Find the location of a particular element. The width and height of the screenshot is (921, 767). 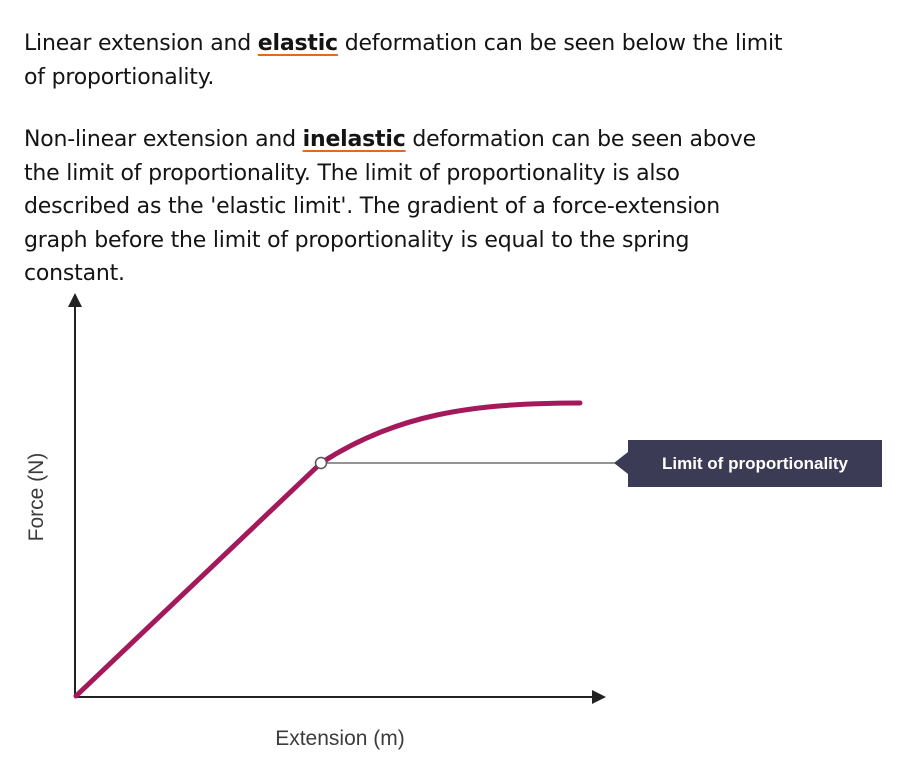

y-axis-arrowhead is located at coordinates (75, 300).